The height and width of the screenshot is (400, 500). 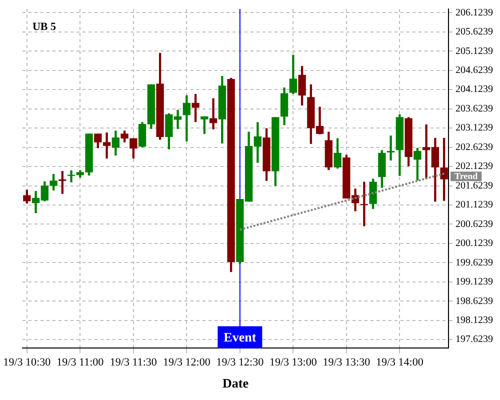 What do you see at coordinates (134, 362) in the screenshot?
I see `x-tick-label: 19/3 11:30` at bounding box center [134, 362].